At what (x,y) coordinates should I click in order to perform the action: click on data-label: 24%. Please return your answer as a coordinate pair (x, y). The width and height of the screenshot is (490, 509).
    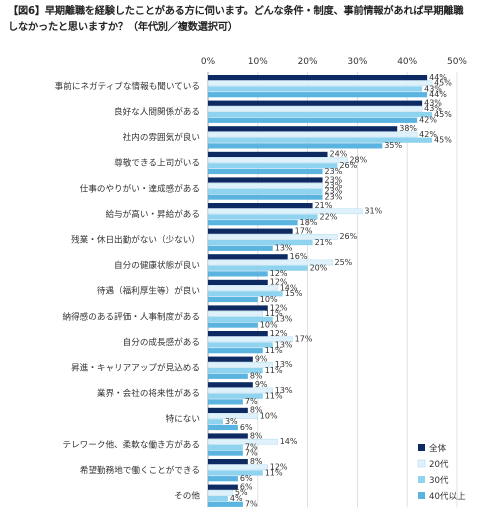
    Looking at the image, I should click on (339, 154).